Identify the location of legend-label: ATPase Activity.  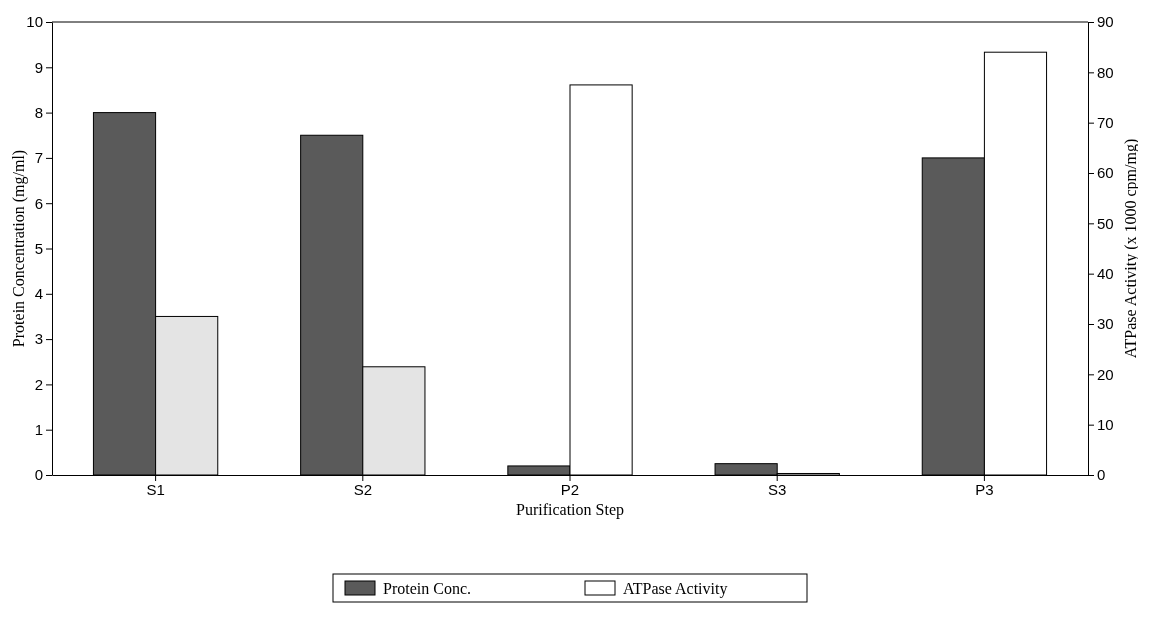
(675, 588).